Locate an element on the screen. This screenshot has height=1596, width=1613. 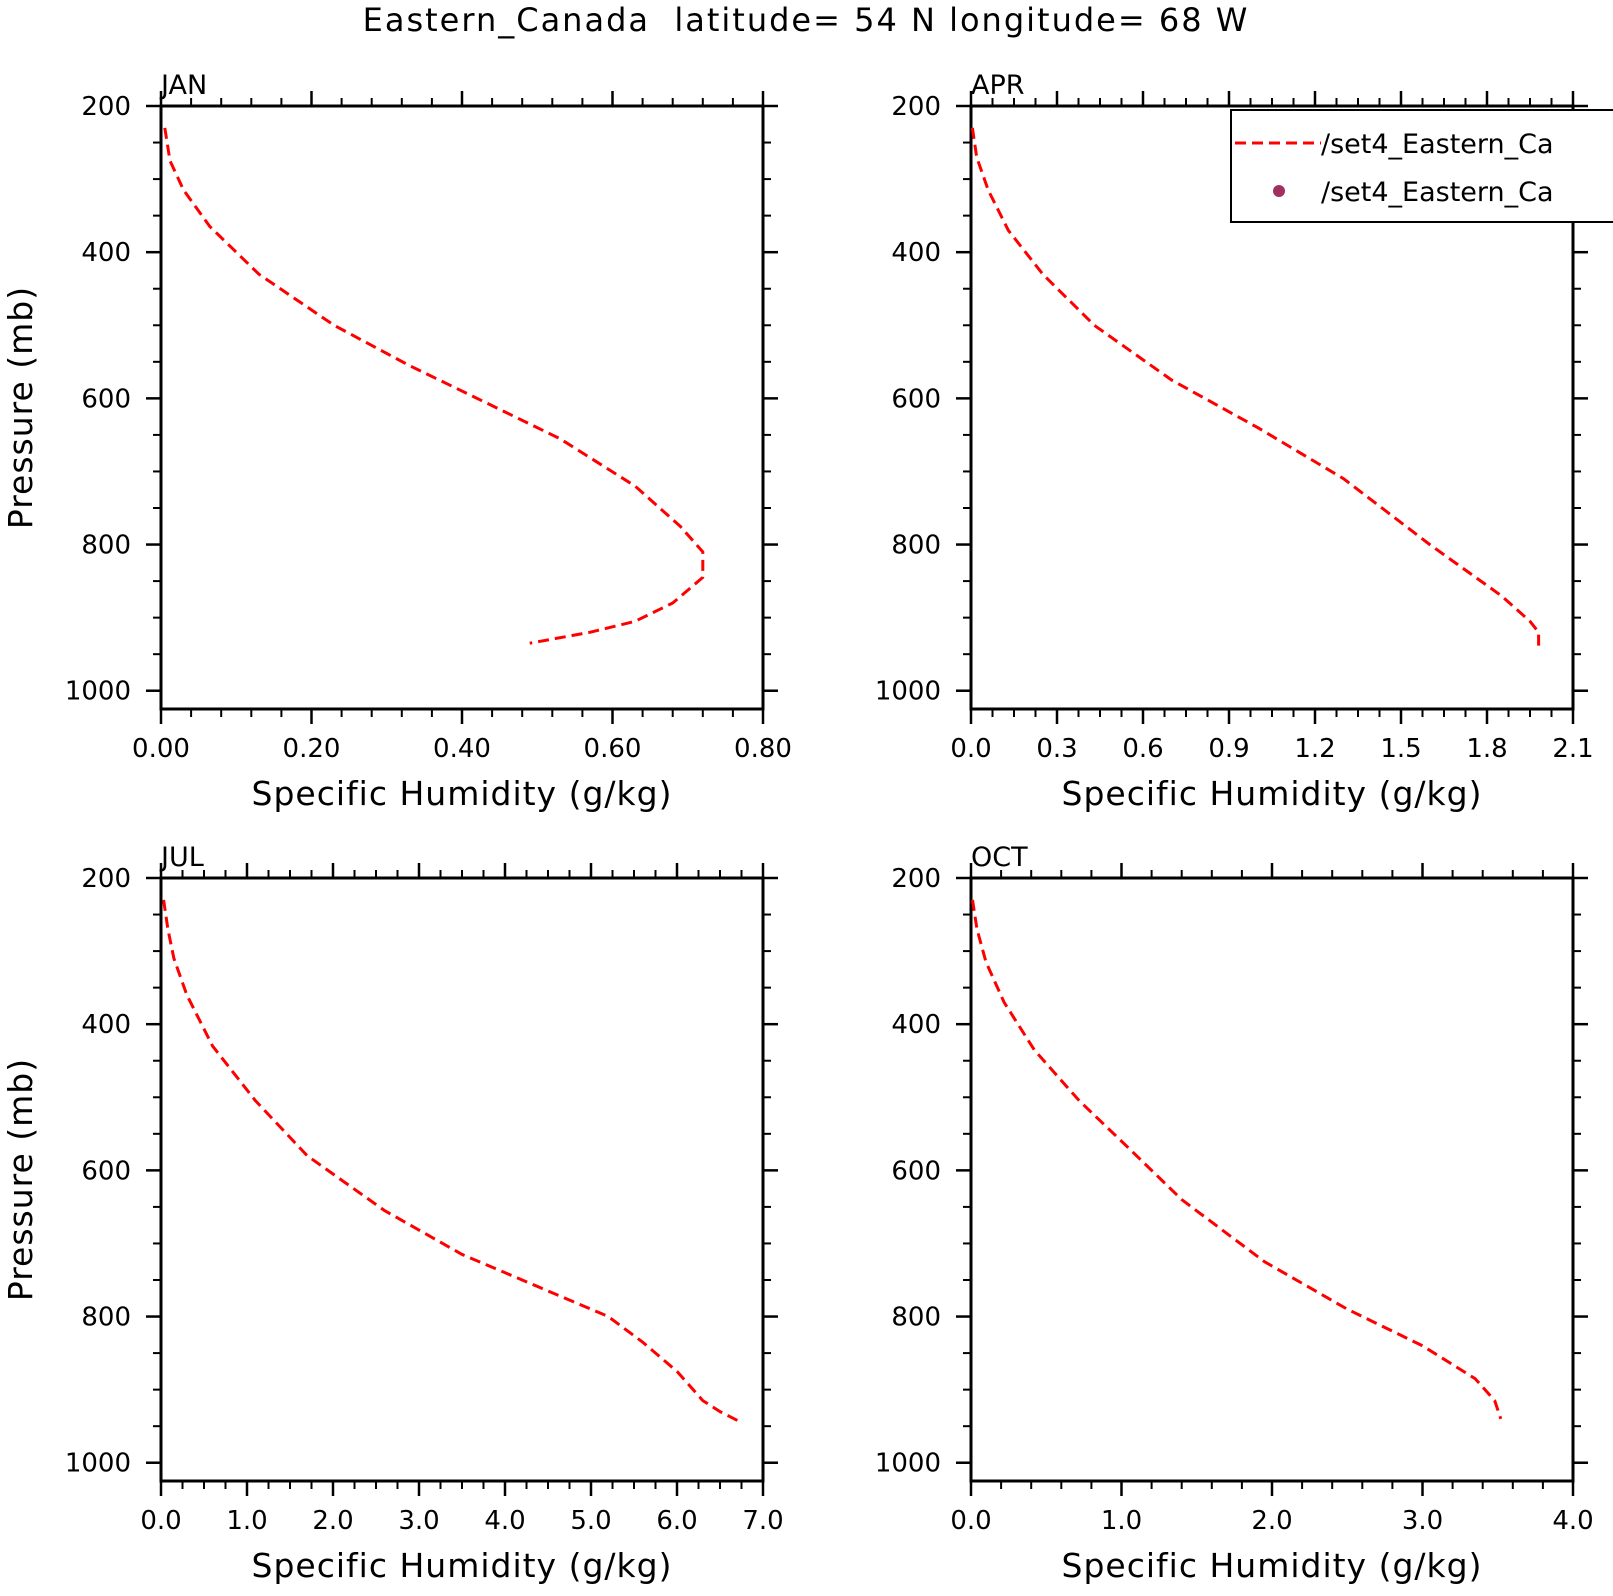
legend: /set4_Eastern_Ca/set4_Eastern_Ca is located at coordinates (1421, 166).